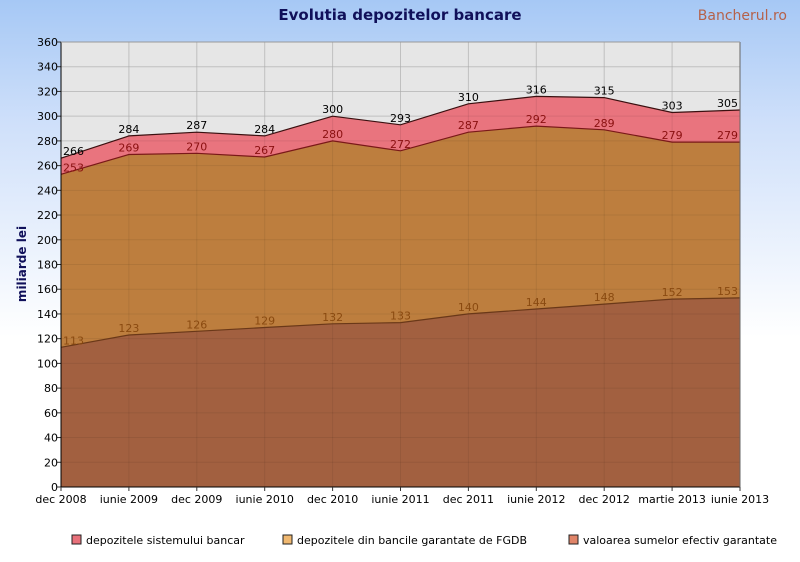 Image resolution: width=800 pixels, height=562 pixels. Describe the element at coordinates (400, 316) in the screenshot. I see `data-label: 133` at that location.